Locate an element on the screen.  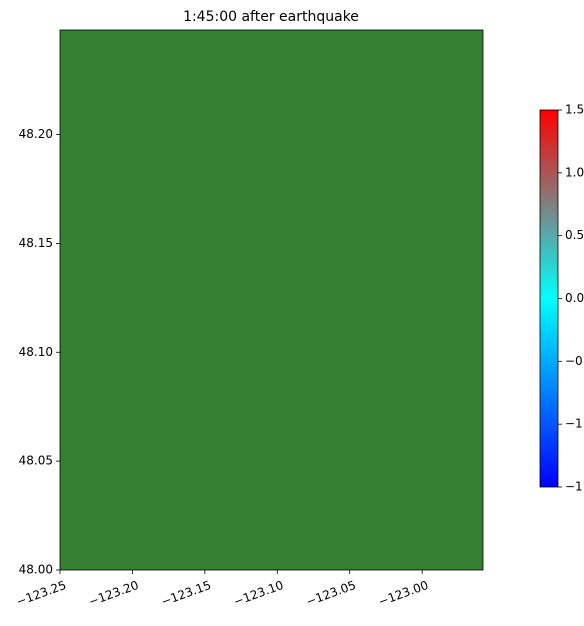
x-tick-label: −123.00 is located at coordinates (403, 593).